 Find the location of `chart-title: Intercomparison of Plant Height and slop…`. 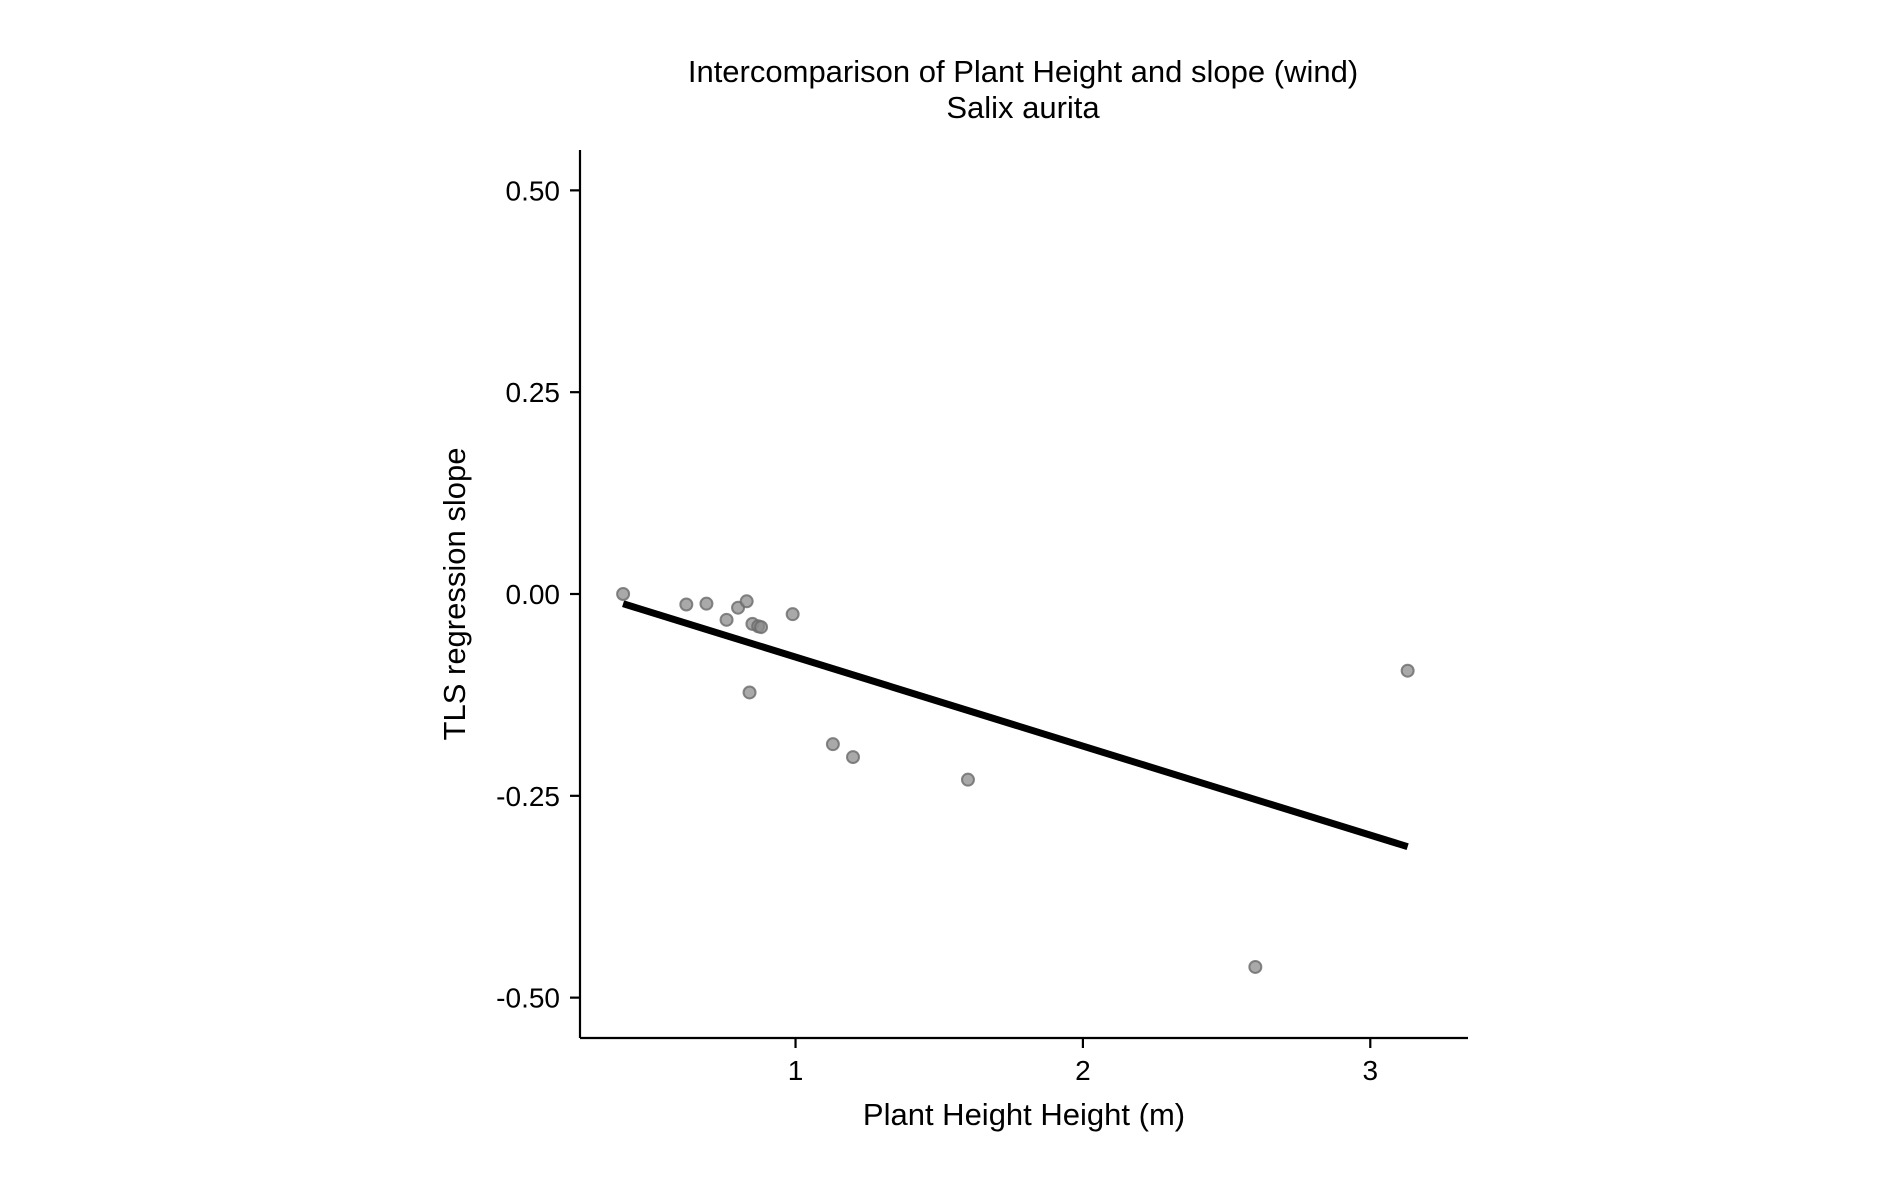

chart-title: Intercomparison of Plant Height and slop… is located at coordinates (1023, 71).